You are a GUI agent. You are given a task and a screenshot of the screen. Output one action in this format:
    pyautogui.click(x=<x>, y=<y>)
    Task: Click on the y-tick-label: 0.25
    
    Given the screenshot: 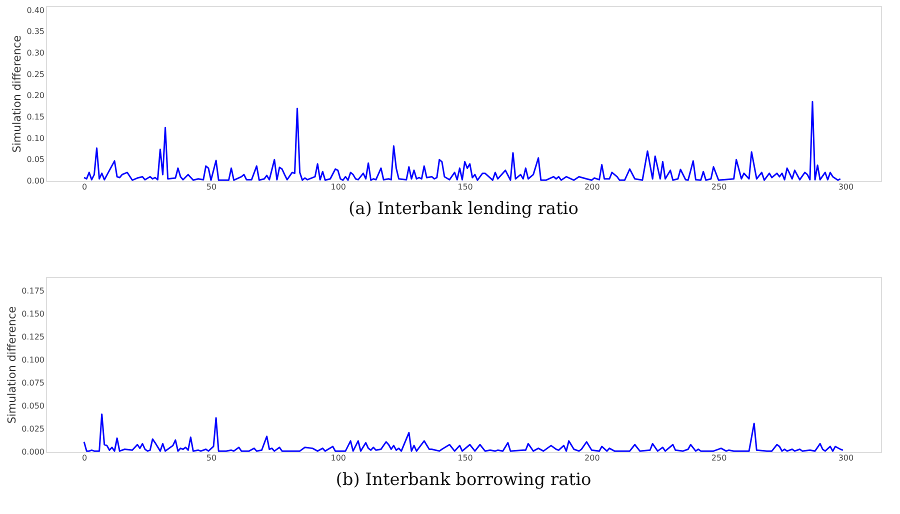 What is the action you would take?
    pyautogui.click(x=35, y=74)
    